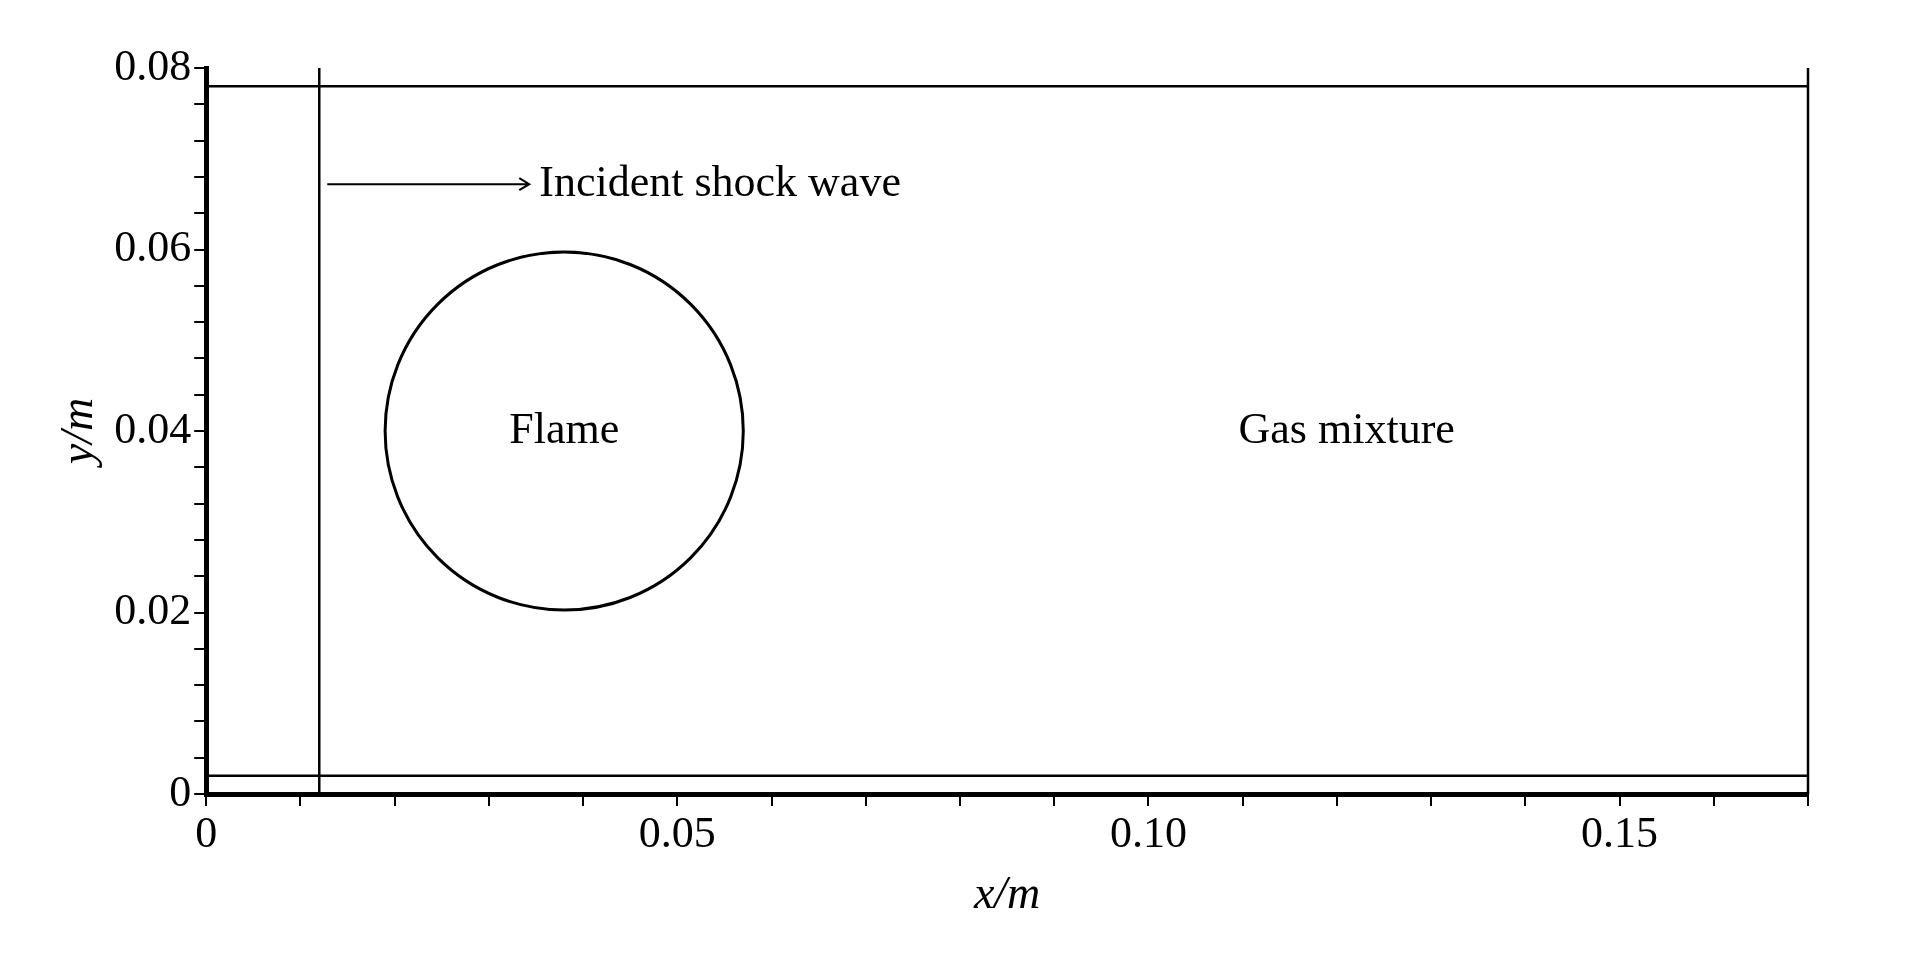 This screenshot has width=1923, height=973. Describe the element at coordinates (153, 610) in the screenshot. I see `y-tick-label: 0.02` at that location.